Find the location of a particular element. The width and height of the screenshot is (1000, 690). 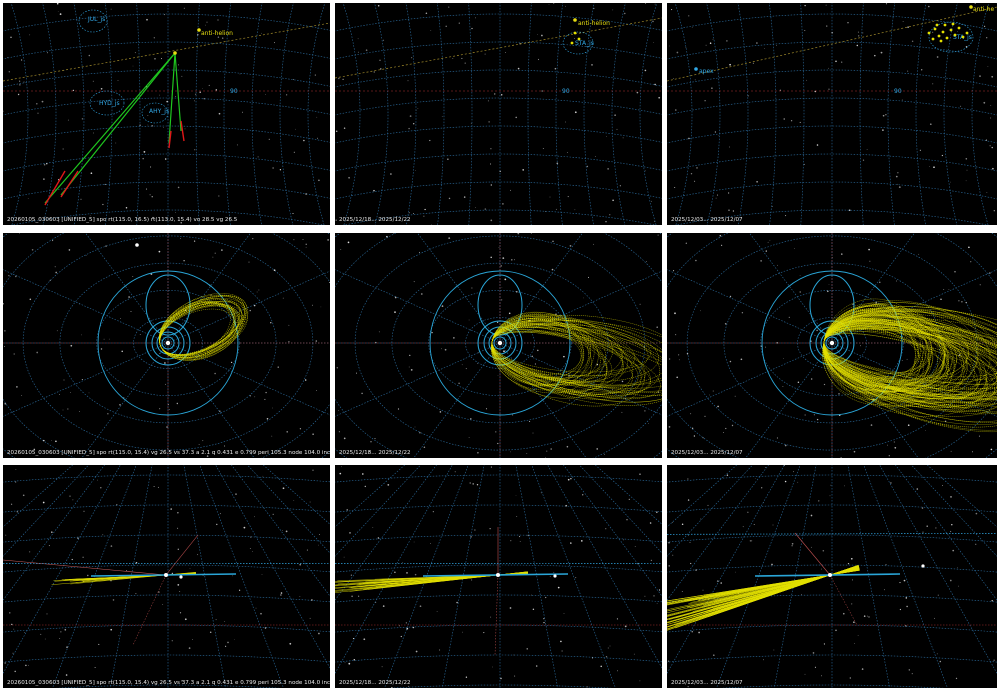

ahy-radiant-circle is located at coordinates (155, 113).